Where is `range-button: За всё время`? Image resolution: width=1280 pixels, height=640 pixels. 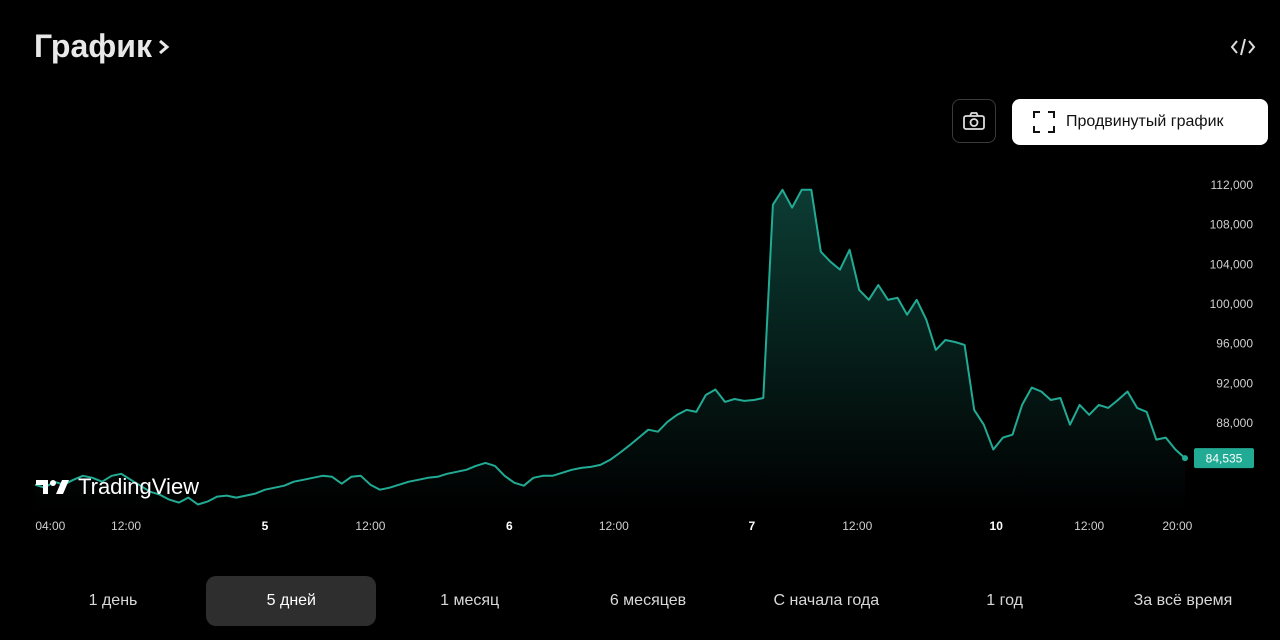 range-button: За всё время is located at coordinates (1183, 600).